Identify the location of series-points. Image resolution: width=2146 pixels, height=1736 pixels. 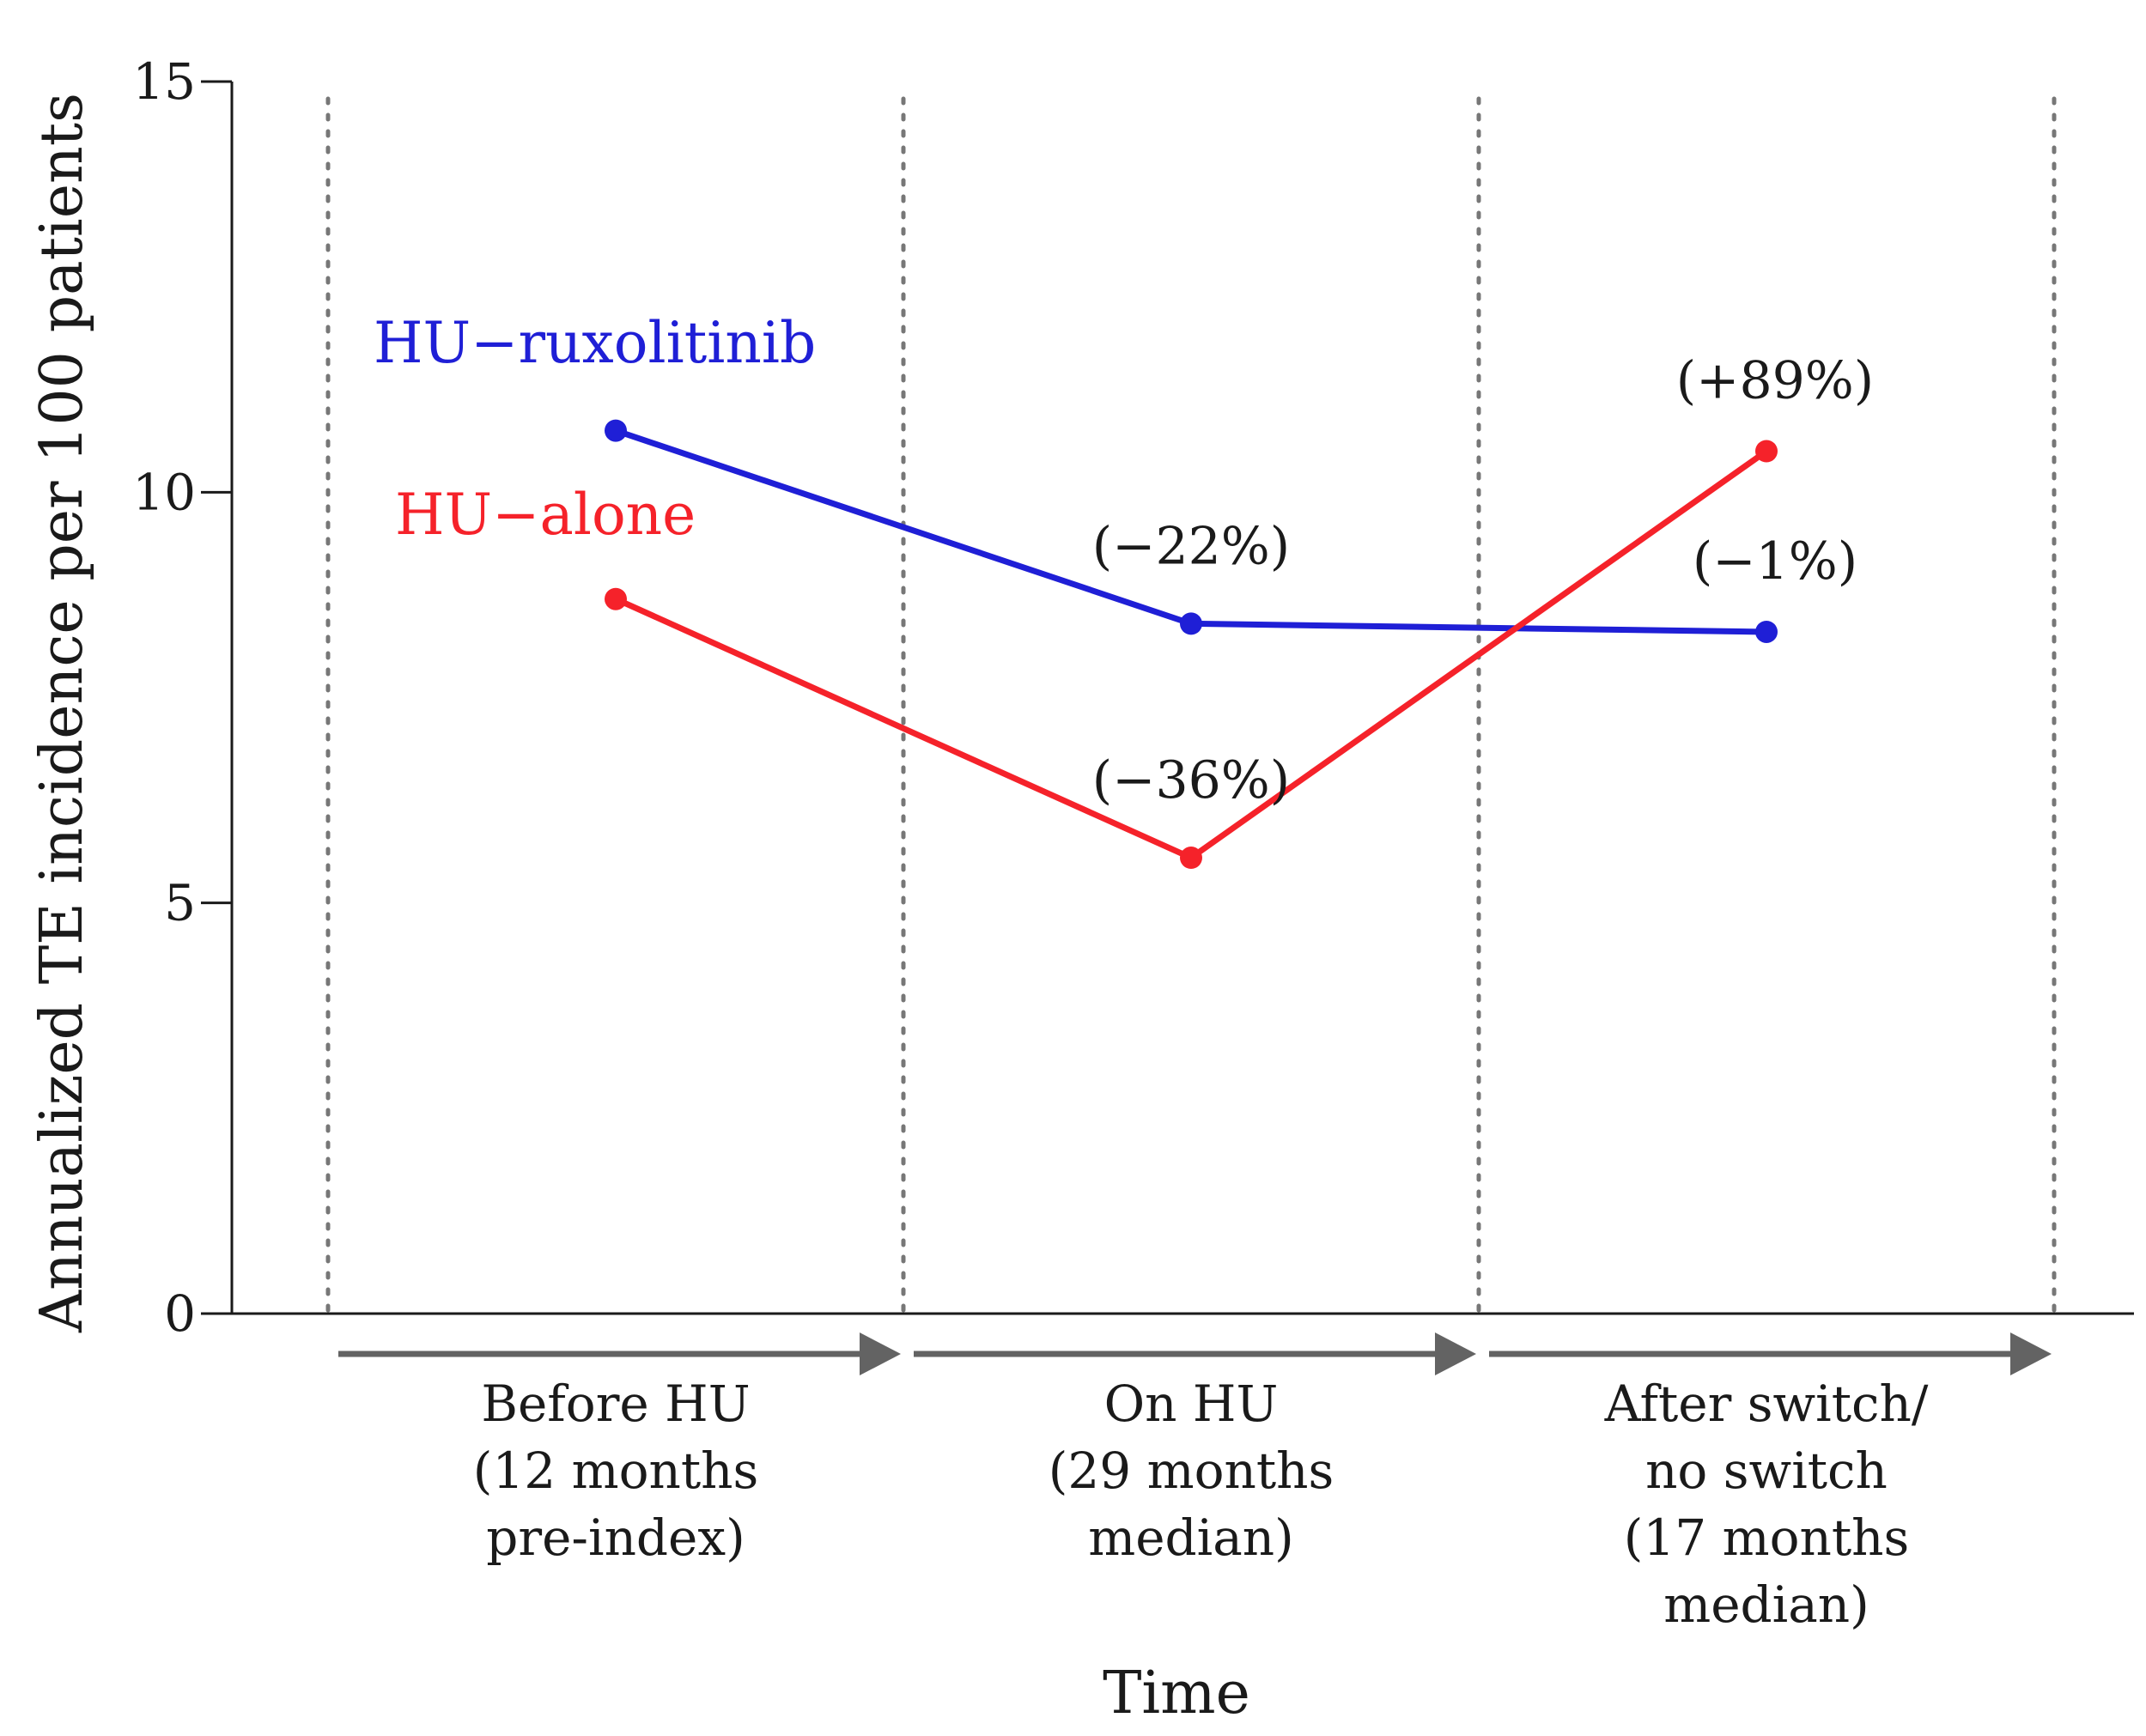
(1191, 644).